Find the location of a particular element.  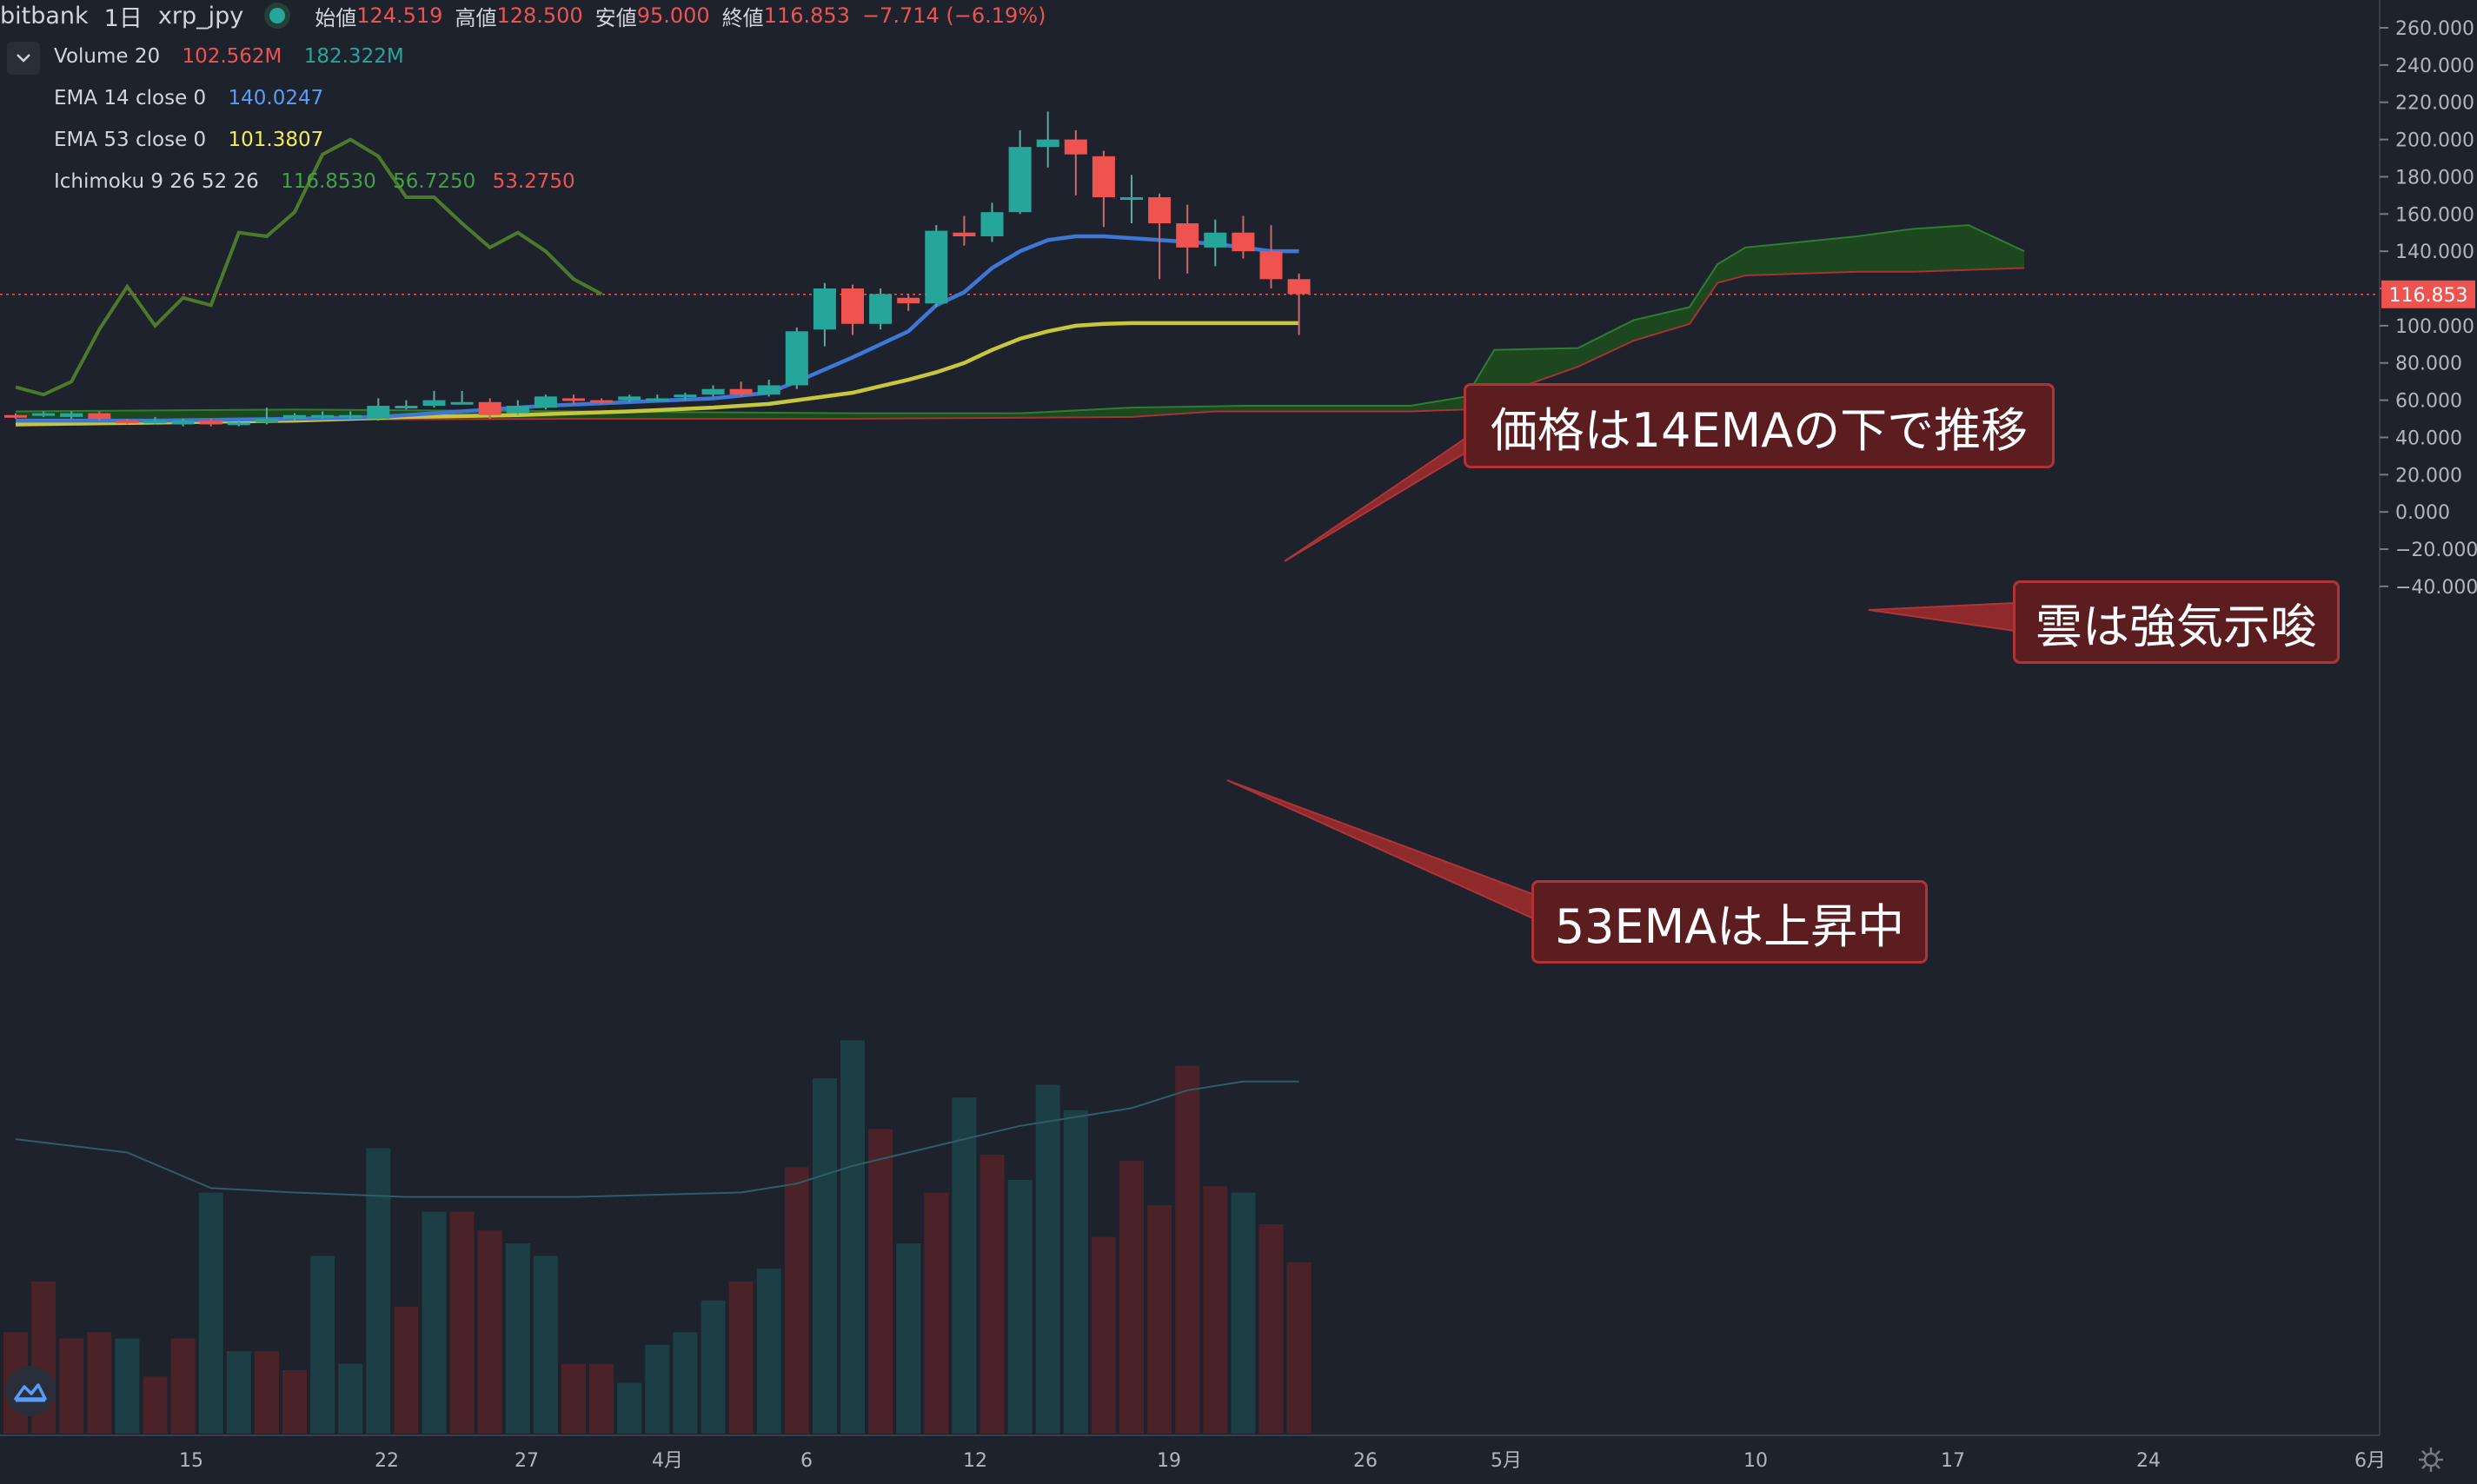

symbol-name: xrp_jpy is located at coordinates (200, 16).